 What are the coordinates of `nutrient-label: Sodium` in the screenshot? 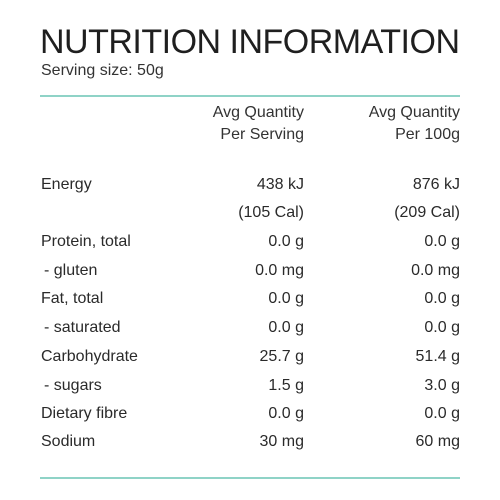 It's located at (68, 441).